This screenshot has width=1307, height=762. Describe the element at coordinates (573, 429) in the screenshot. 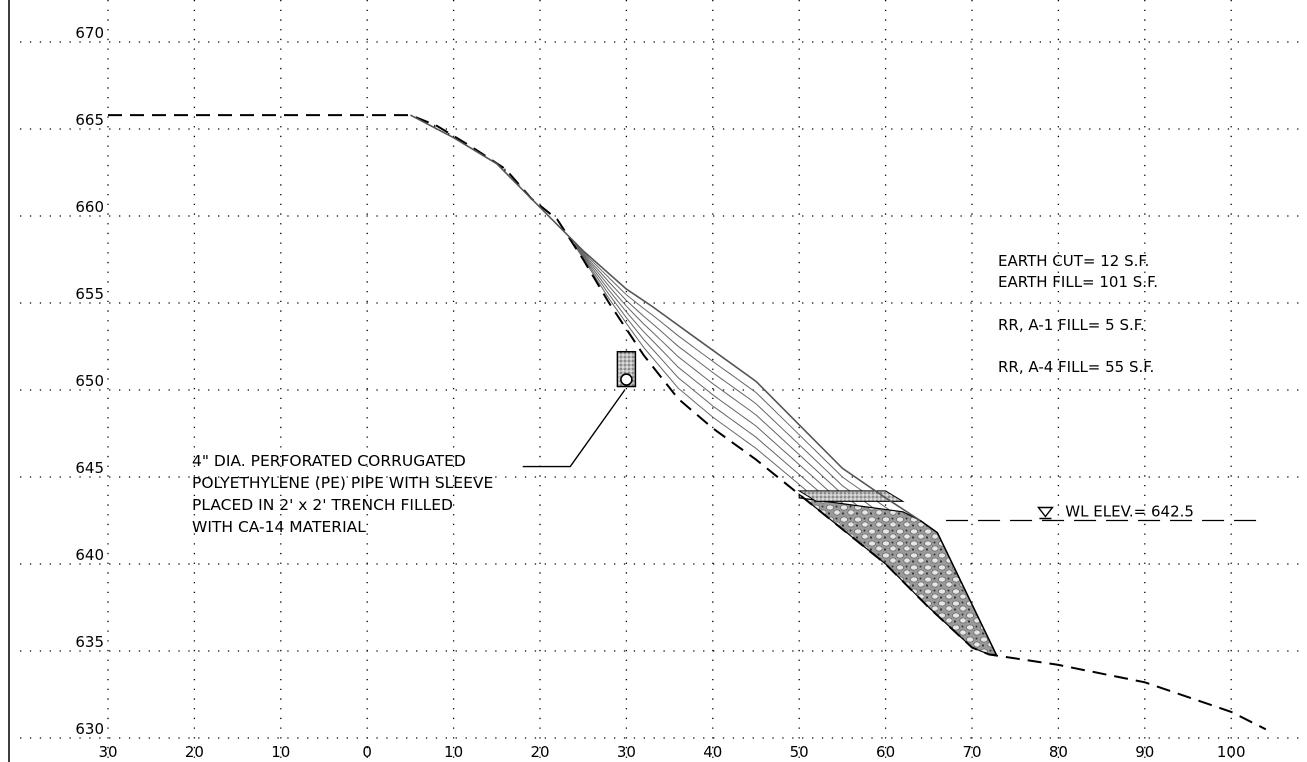

I see `pipe-leader-line` at that location.